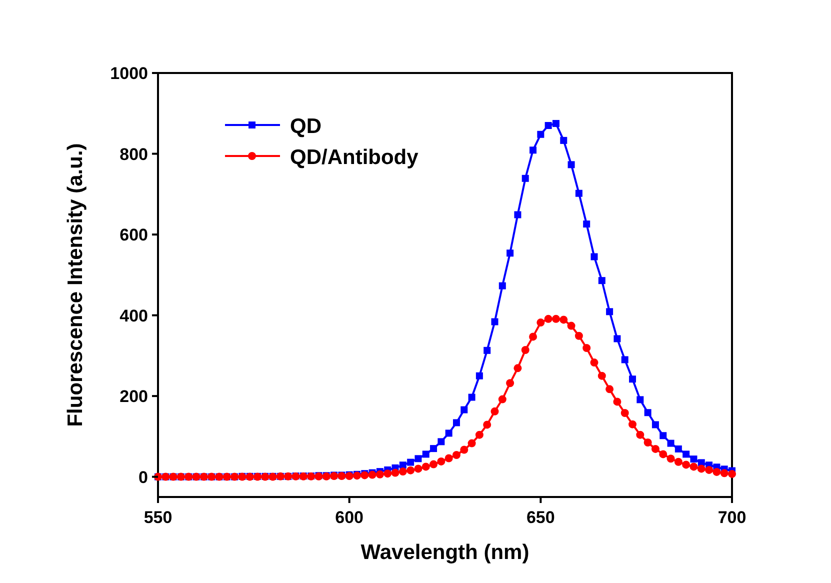 The width and height of the screenshot is (831, 583). I want to click on y-axis-title: Fluorescence Intensity (a.u.), so click(75, 285).